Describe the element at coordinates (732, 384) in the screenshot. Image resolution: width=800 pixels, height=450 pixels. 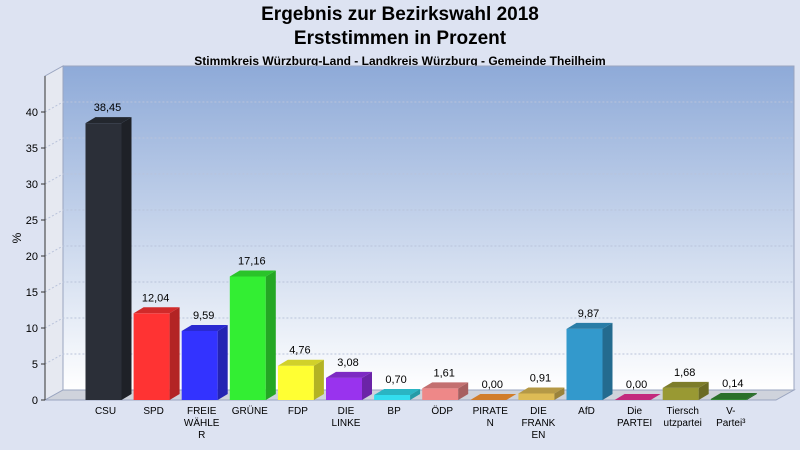
I see `data-label: 0,14` at that location.